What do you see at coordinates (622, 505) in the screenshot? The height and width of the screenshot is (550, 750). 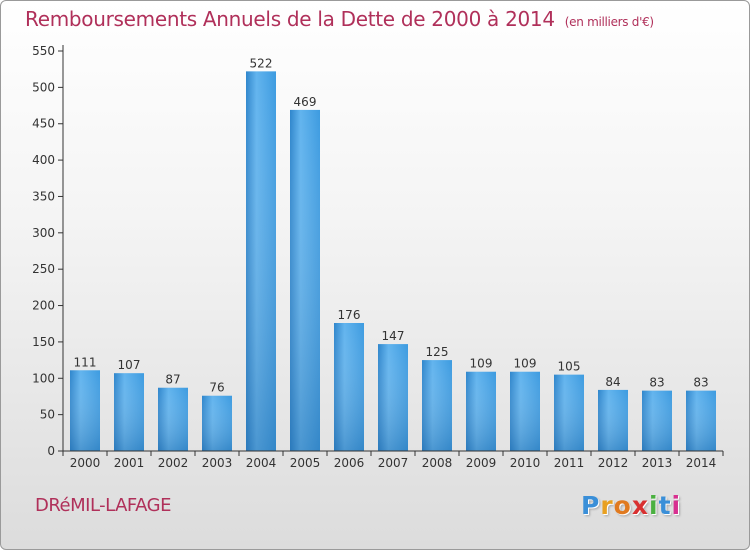 I see `logo-letter: o` at bounding box center [622, 505].